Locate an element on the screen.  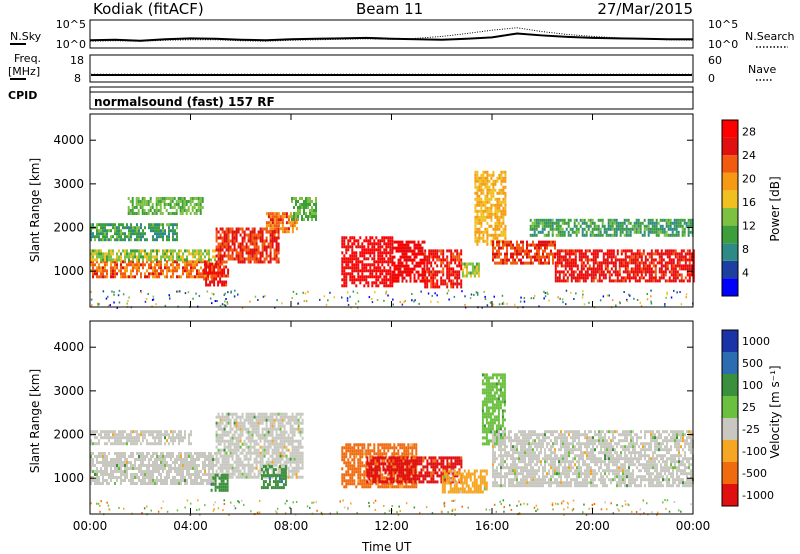
freq-tick-1: 8 is located at coordinates (77, 78).